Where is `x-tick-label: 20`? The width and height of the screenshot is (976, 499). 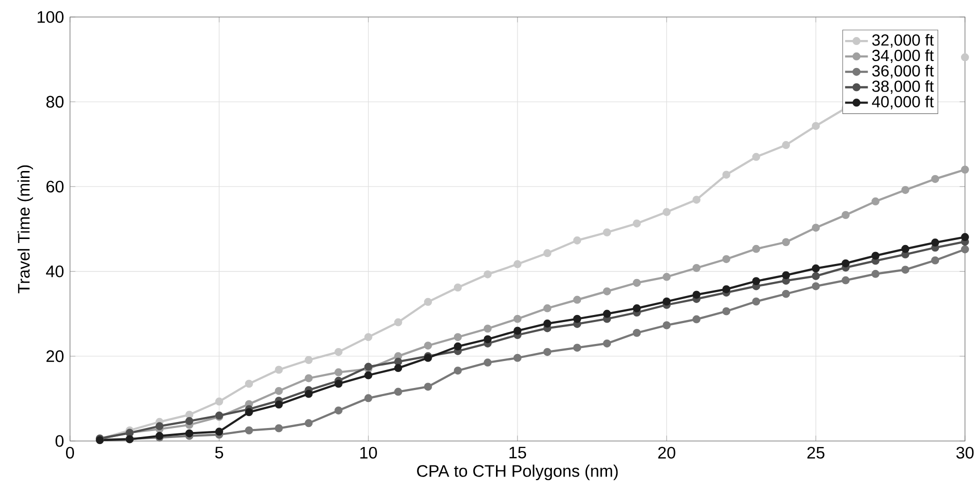 x-tick-label: 20 is located at coordinates (667, 452).